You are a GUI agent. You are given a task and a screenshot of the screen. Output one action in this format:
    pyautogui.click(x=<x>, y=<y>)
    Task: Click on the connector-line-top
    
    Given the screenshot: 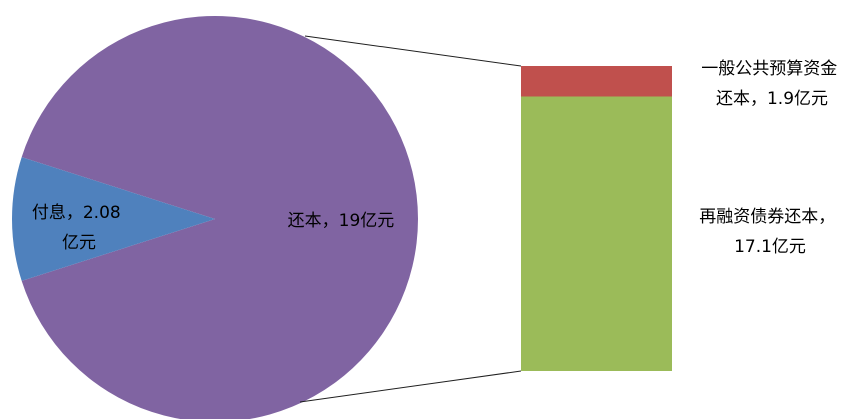 What is the action you would take?
    pyautogui.click(x=413, y=51)
    